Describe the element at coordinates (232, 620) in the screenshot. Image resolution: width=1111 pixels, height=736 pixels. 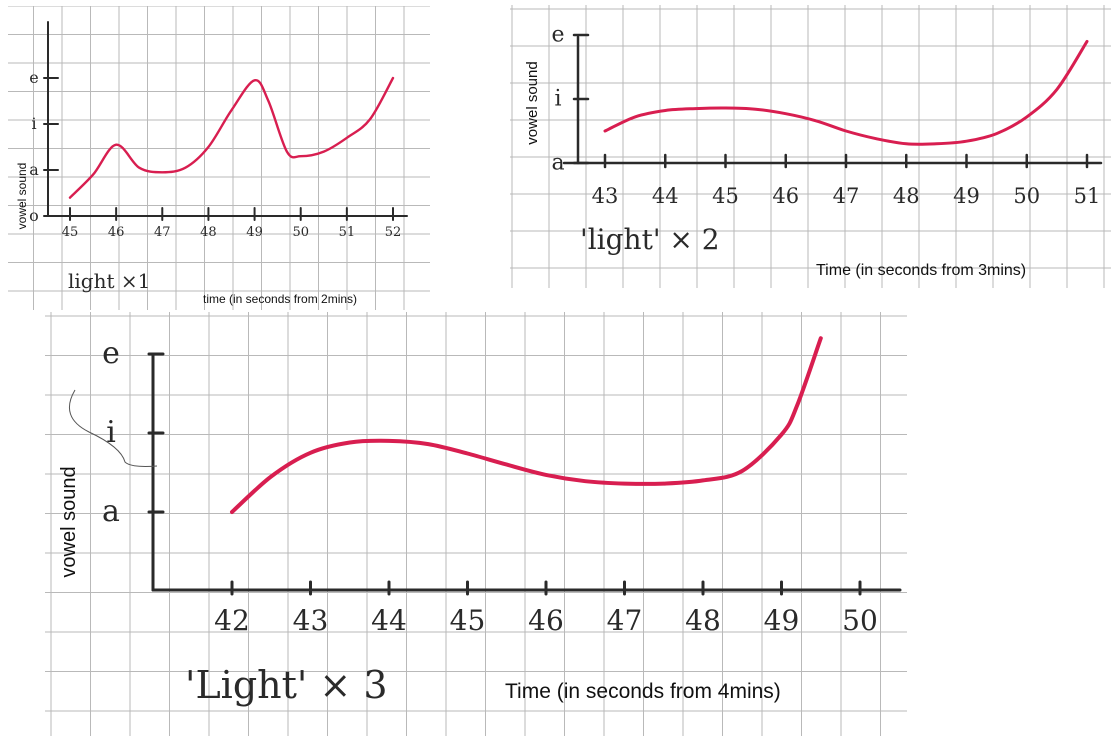
I see `x-tick-label: 42` at that location.